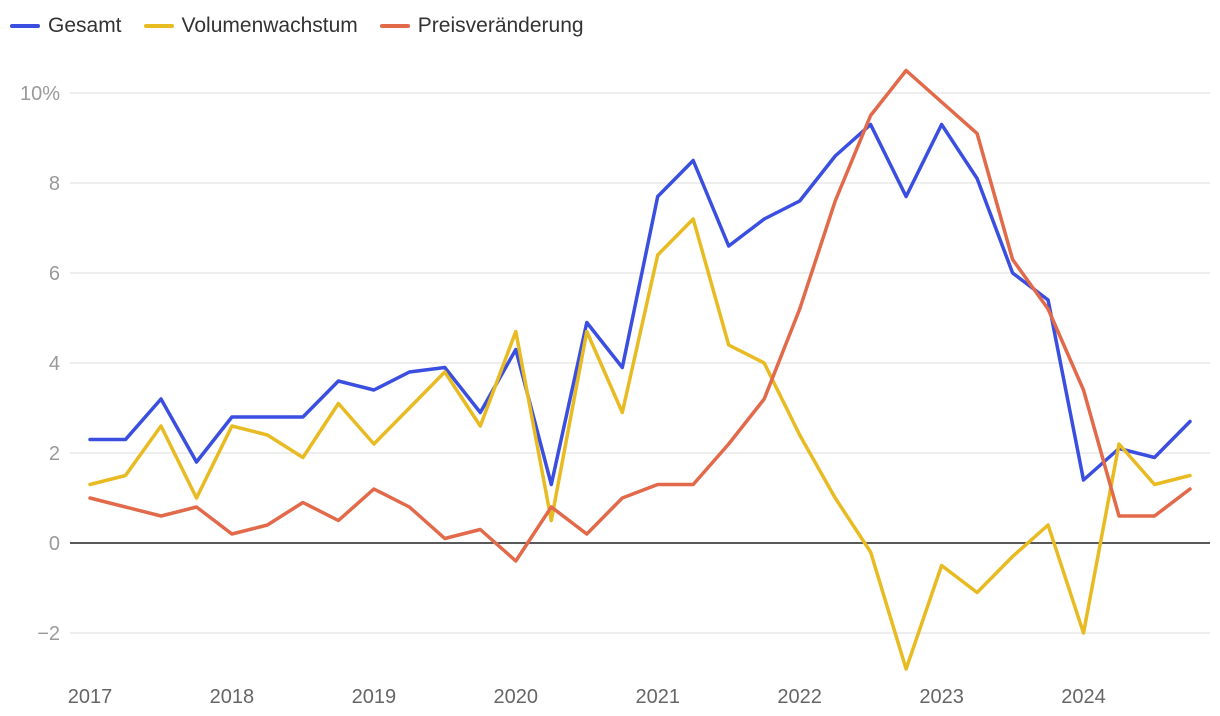  I want to click on y-tick-label: 0, so click(54, 544).